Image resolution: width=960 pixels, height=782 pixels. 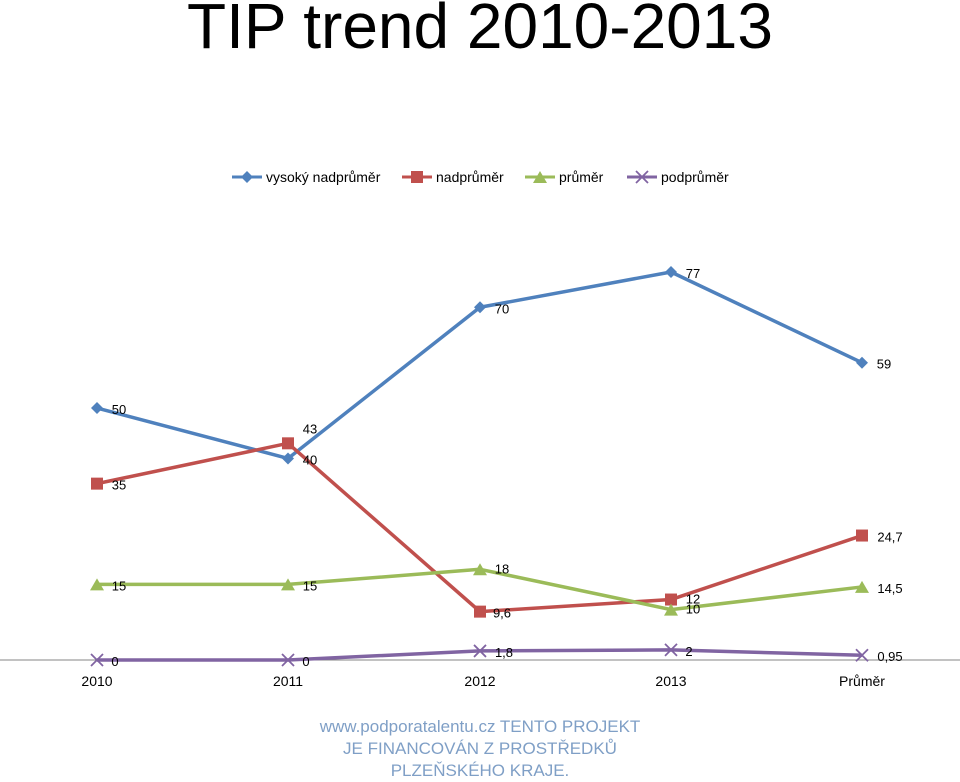 I want to click on x-tick-label: 2013, so click(x=670, y=681).